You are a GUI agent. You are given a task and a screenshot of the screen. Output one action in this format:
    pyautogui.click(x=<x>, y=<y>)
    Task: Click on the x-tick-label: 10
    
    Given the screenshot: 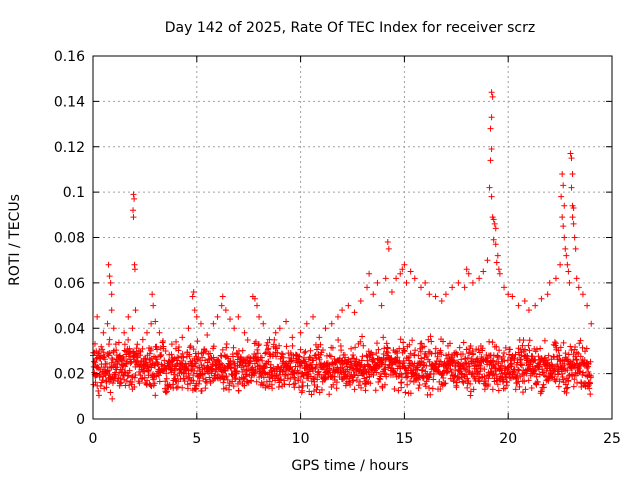 What is the action you would take?
    pyautogui.click(x=301, y=439)
    